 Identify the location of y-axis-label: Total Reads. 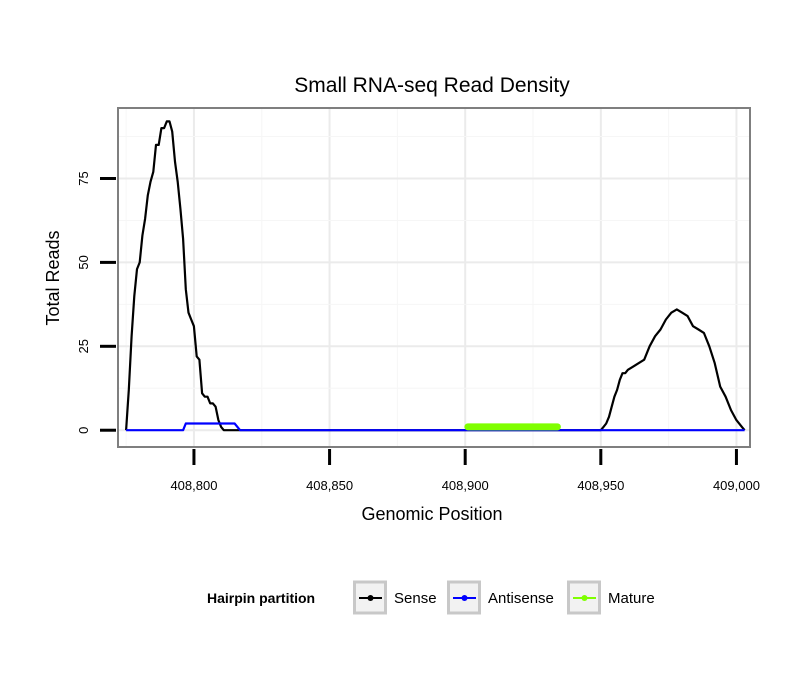
(53, 277).